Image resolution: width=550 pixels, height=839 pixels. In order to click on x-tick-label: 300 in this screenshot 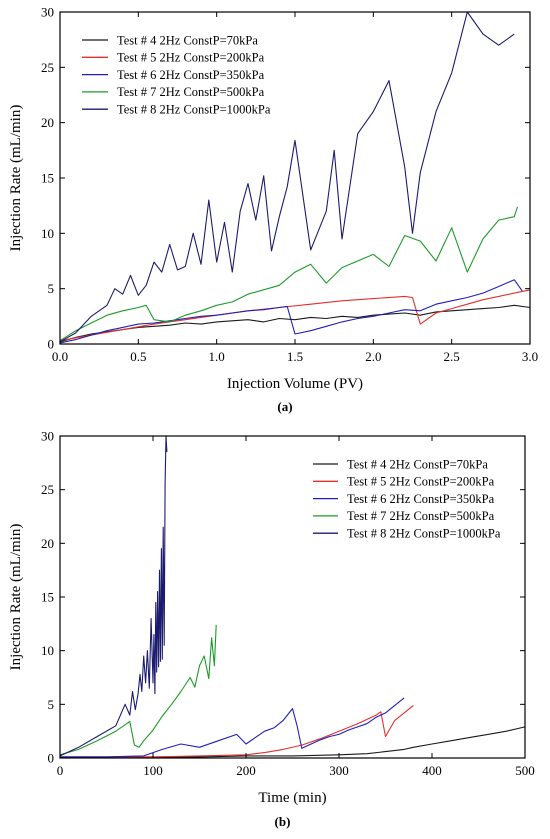, I will do `click(339, 770)`.